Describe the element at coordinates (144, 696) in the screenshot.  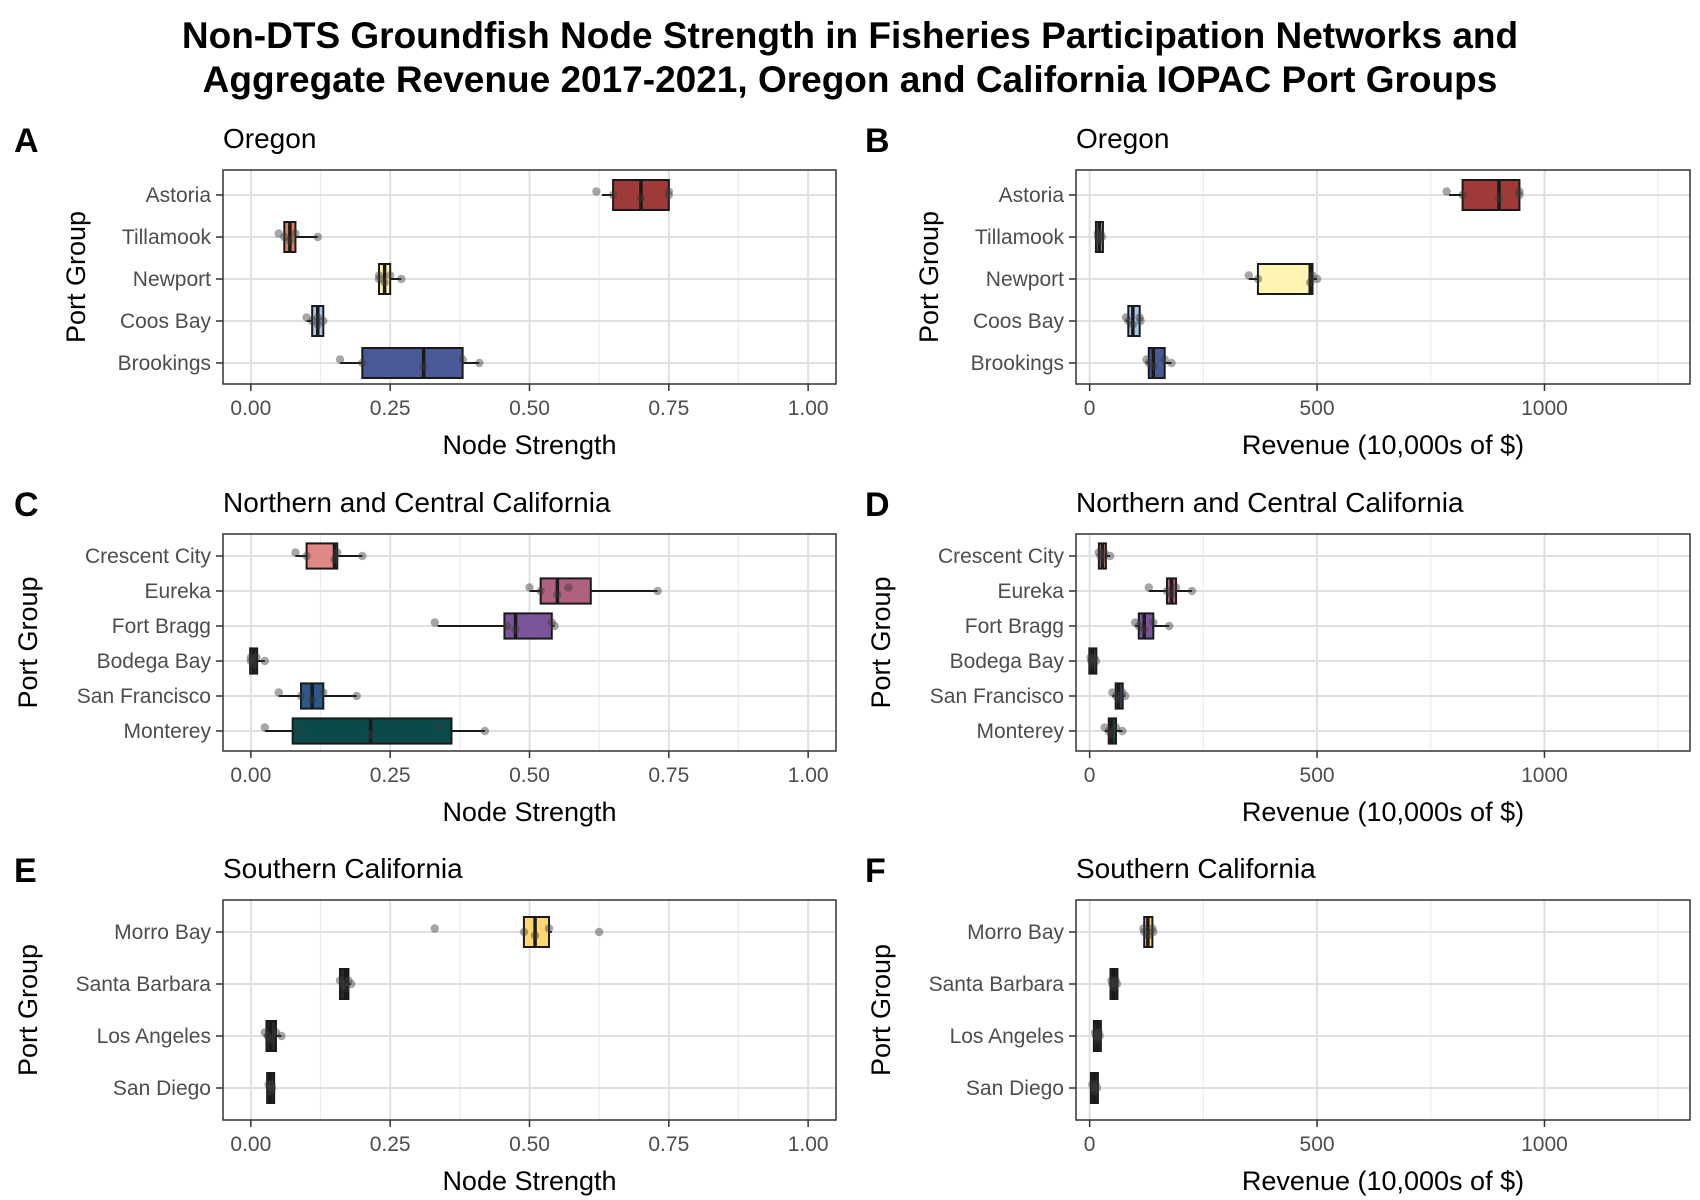
I see `y-tick-label: San Francisco` at that location.